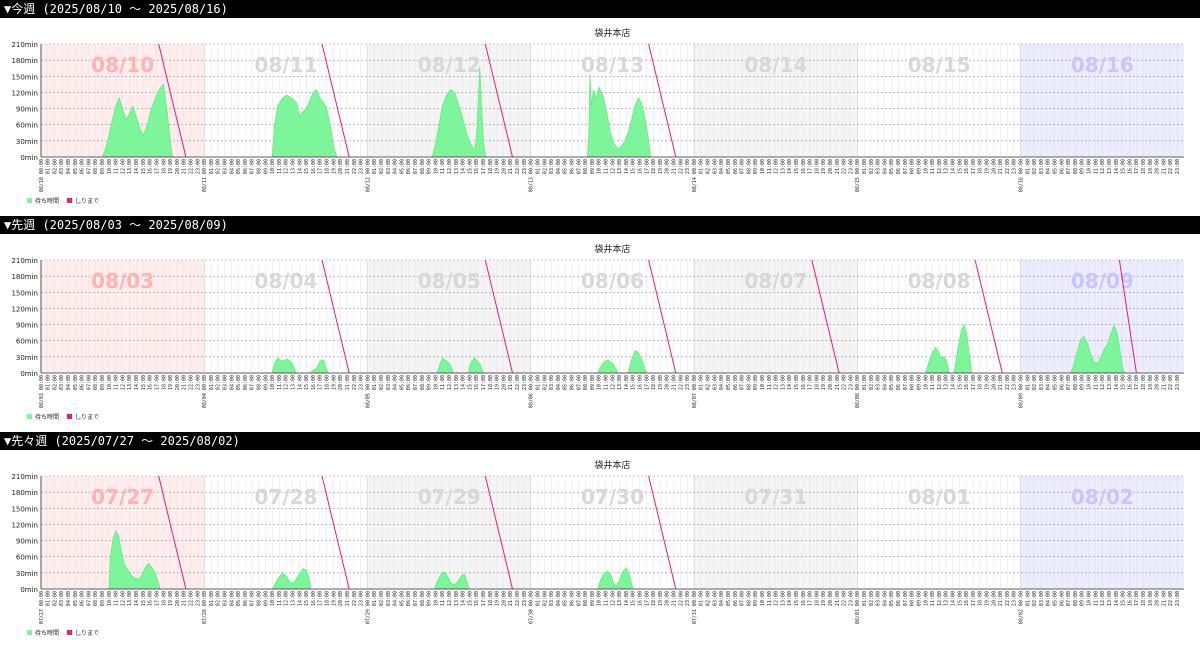 Image resolution: width=1200 pixels, height=648 pixels. What do you see at coordinates (695, 607) in the screenshot?
I see `x-tick-label: 07/31 00:00` at bounding box center [695, 607].